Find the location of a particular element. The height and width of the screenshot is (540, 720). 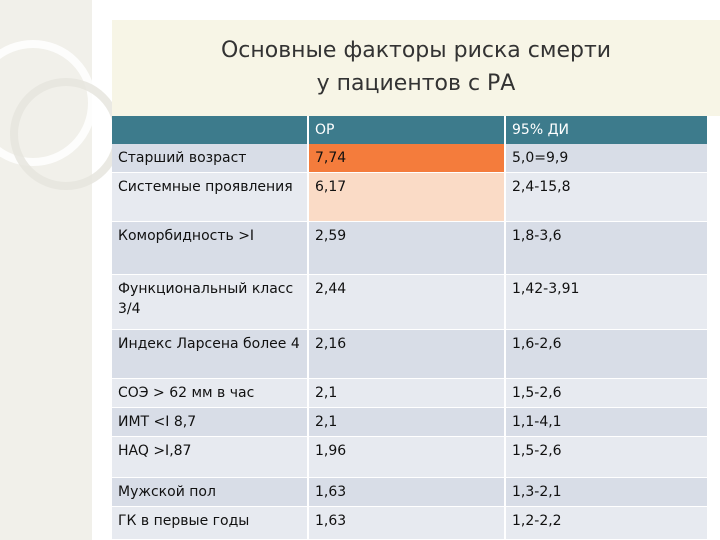

or-cell: 2,59 is located at coordinates (407, 248).